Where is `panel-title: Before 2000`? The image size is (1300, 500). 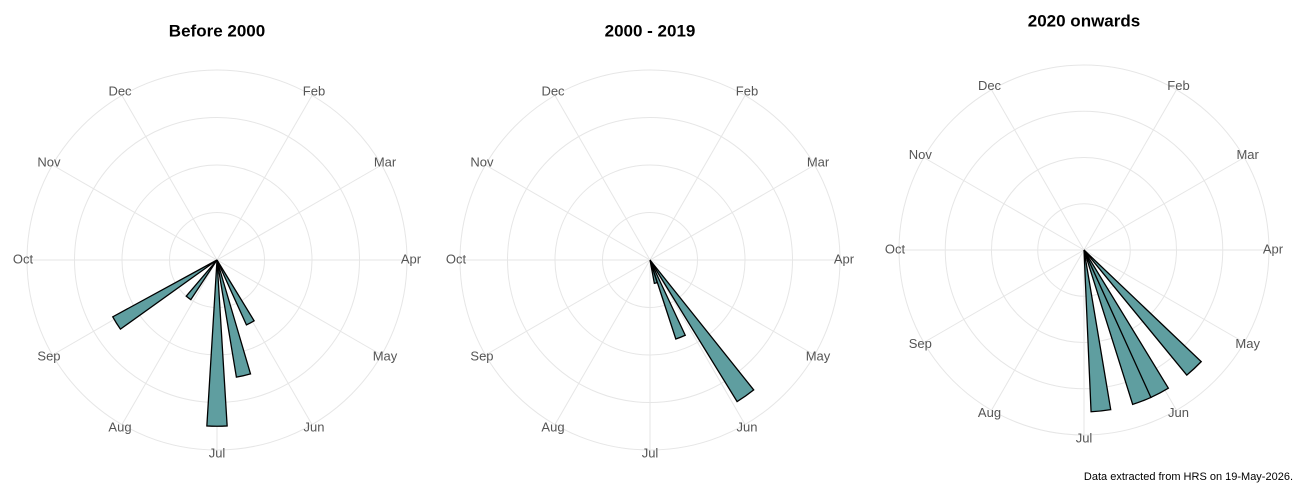
panel-title: Before 2000 is located at coordinates (217, 30).